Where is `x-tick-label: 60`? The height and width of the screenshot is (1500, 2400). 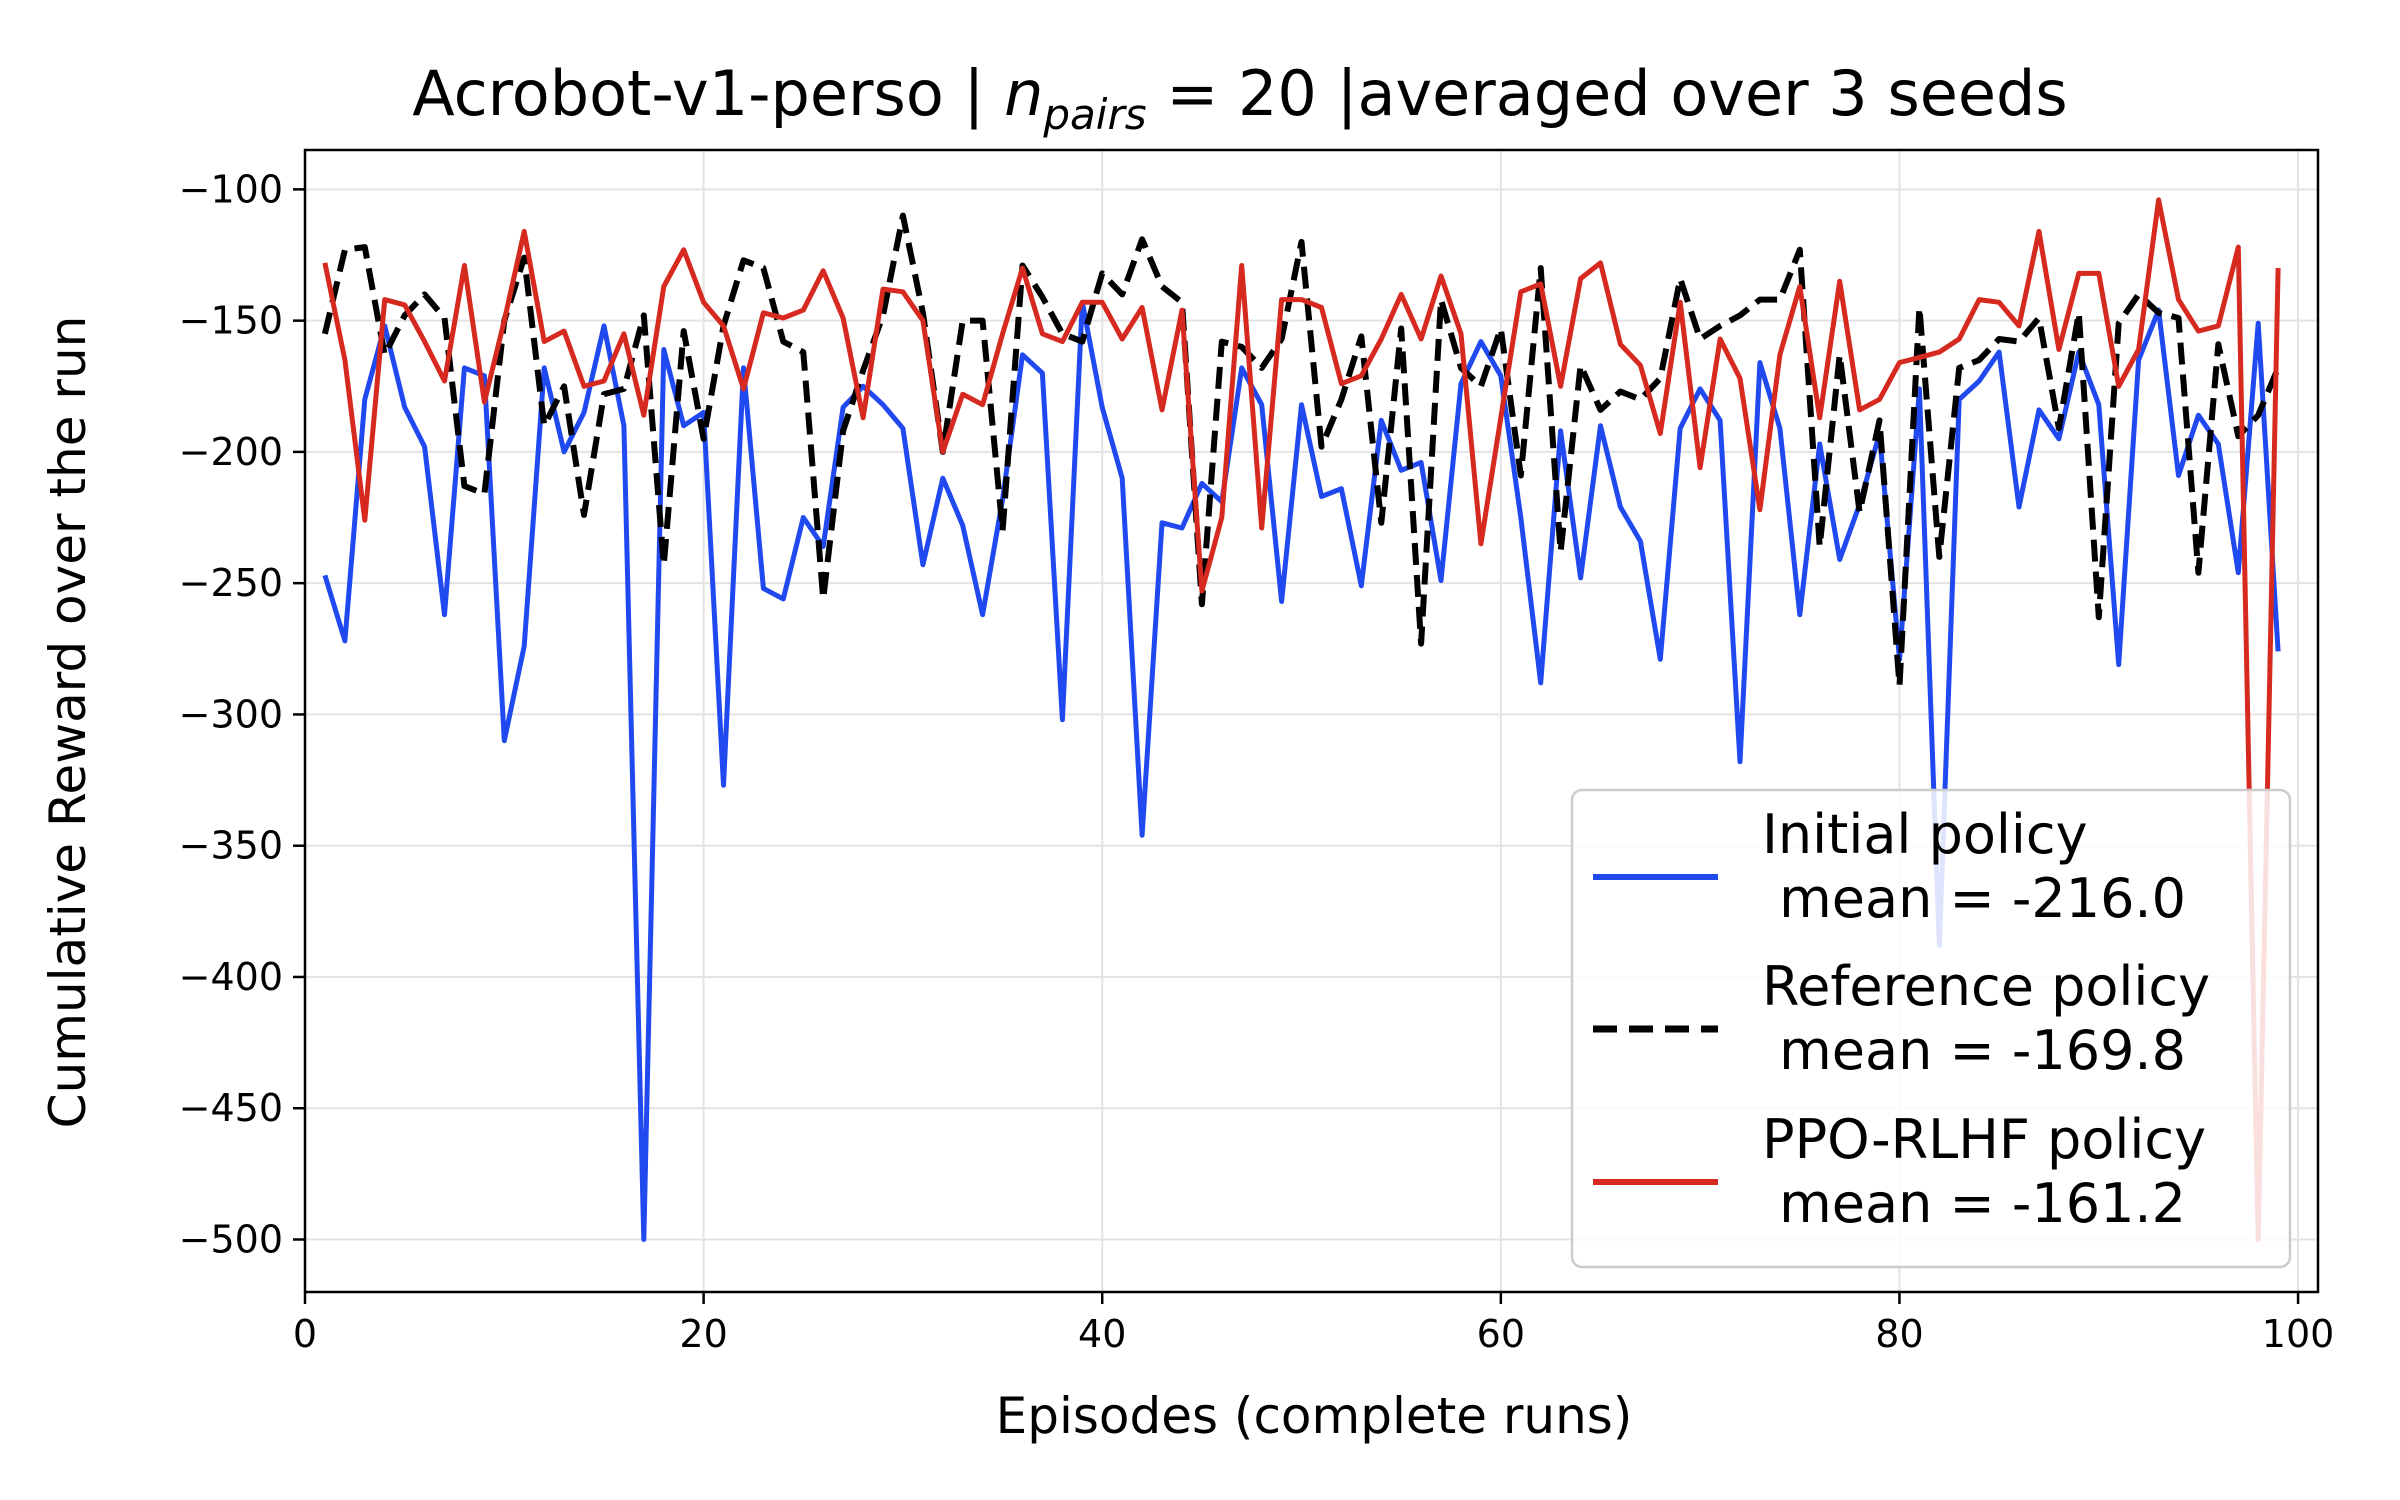 x-tick-label: 60 is located at coordinates (1501, 1334).